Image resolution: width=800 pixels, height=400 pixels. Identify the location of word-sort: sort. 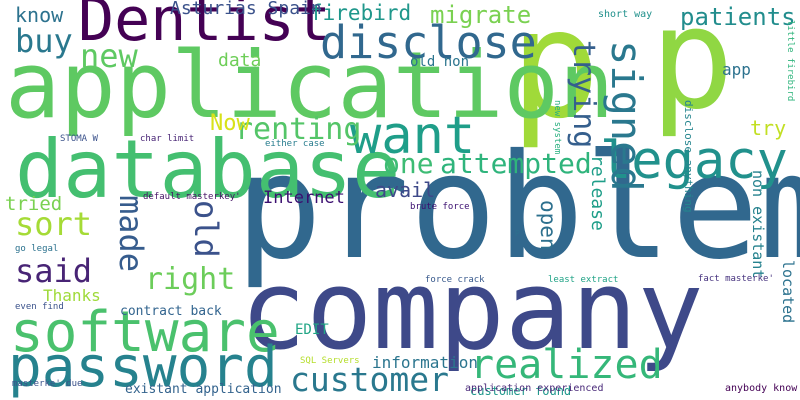
(54, 224).